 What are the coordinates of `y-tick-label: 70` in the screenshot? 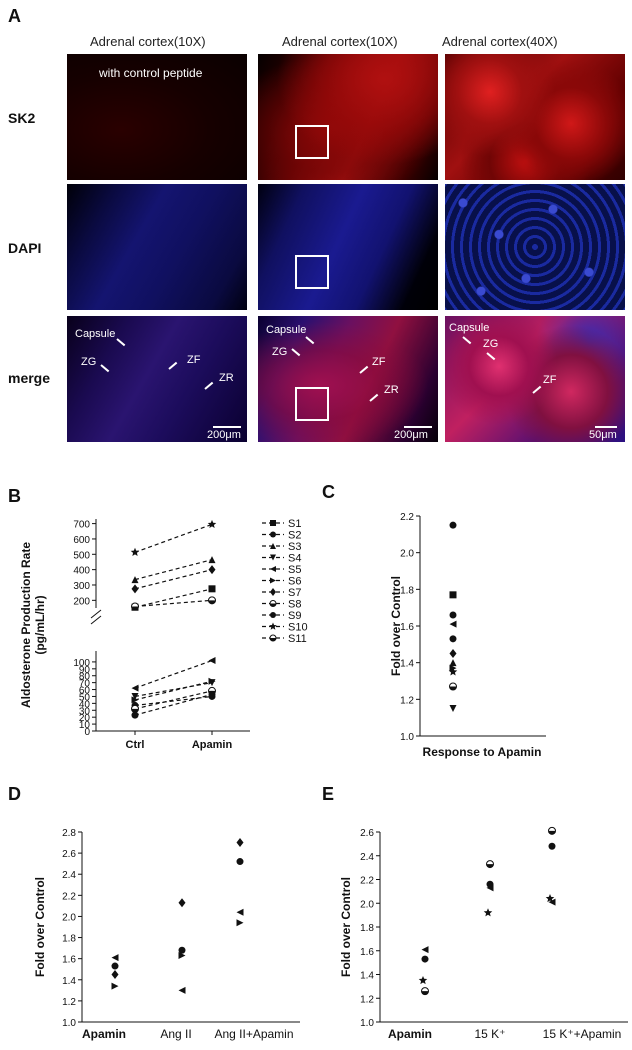 It's located at (85, 684).